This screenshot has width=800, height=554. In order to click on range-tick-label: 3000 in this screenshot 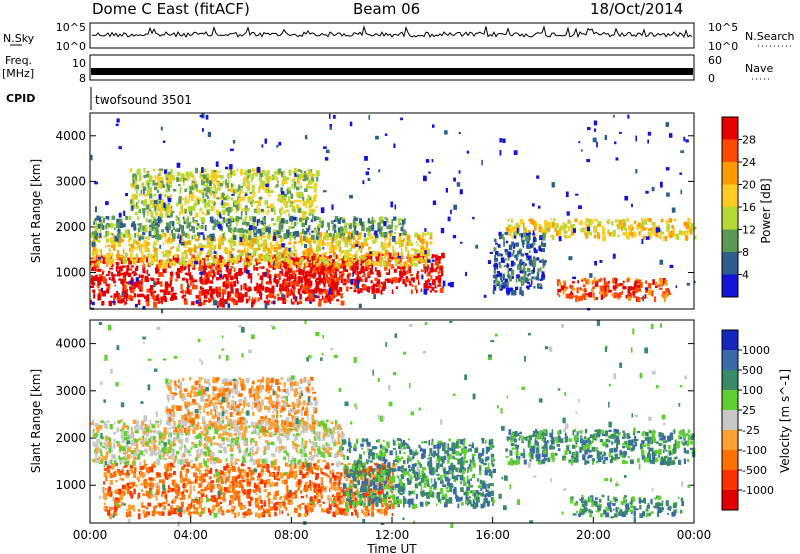, I will do `click(70, 391)`.